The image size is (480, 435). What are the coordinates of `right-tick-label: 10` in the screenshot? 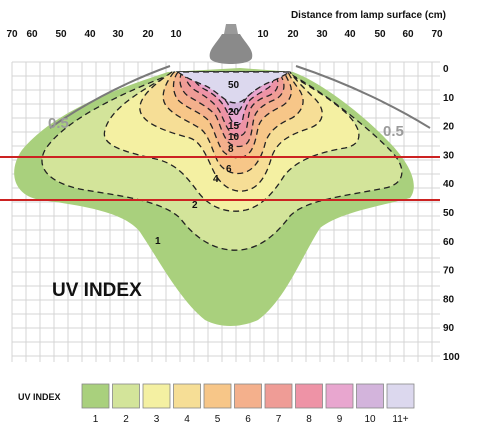 It's located at (449, 98).